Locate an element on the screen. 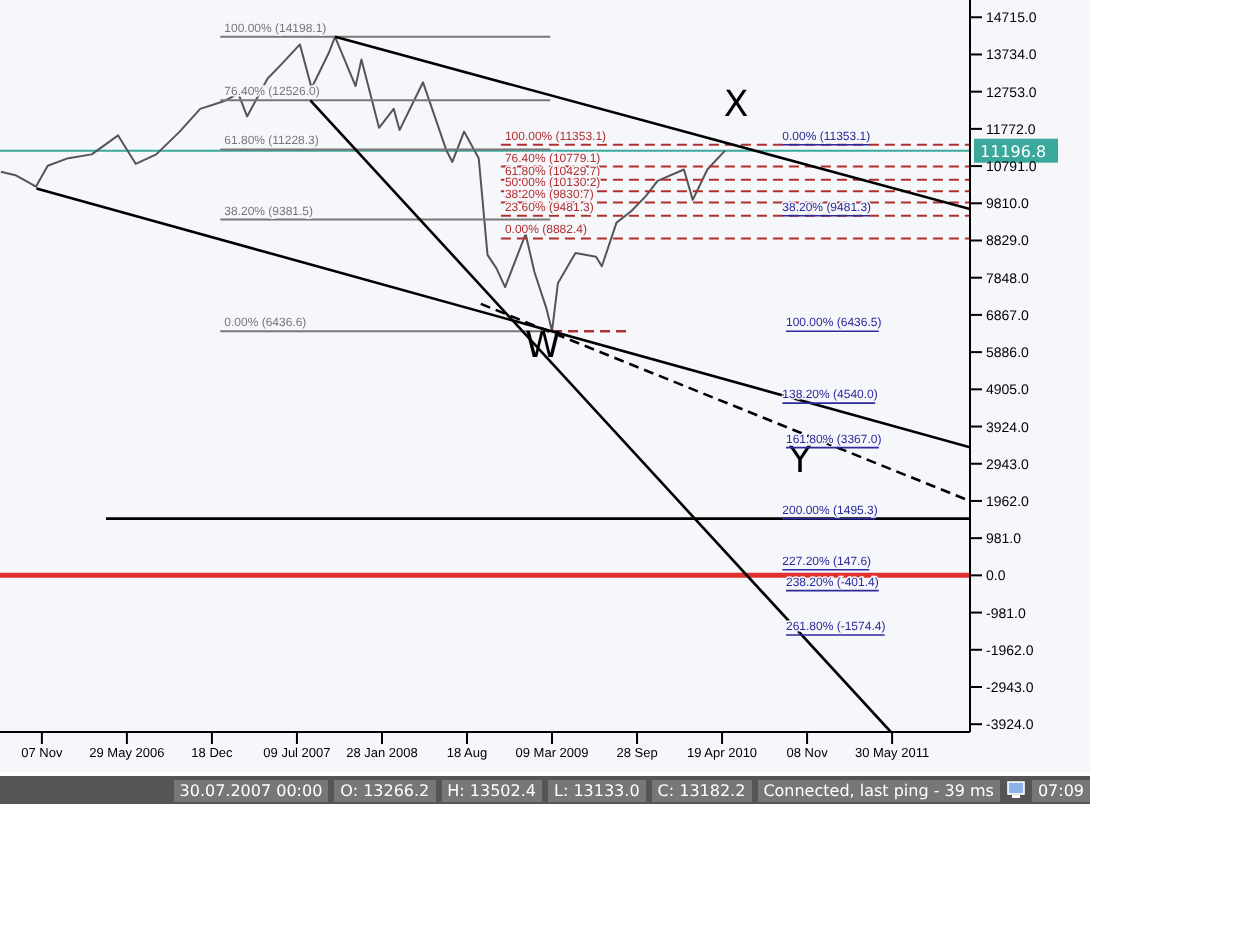 The image size is (1250, 938). text: L: 13133.0 is located at coordinates (597, 790).